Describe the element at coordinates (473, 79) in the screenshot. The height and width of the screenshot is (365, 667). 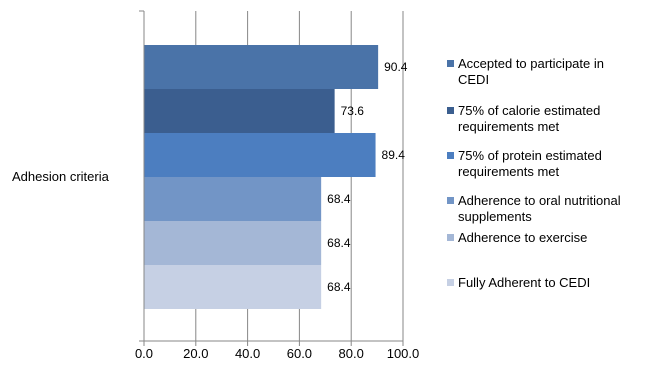
I see `legend-label-line: CEDI` at that location.